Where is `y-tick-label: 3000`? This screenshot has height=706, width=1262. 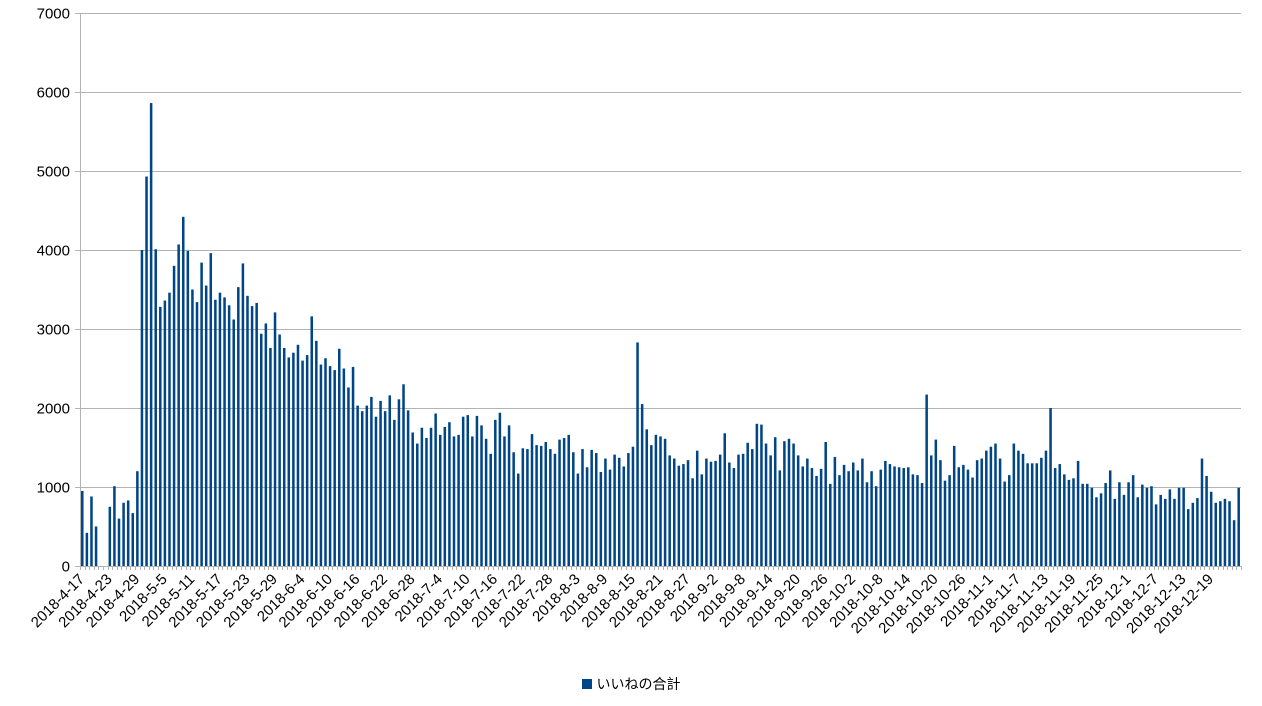
y-tick-label: 3000 is located at coordinates (53, 330).